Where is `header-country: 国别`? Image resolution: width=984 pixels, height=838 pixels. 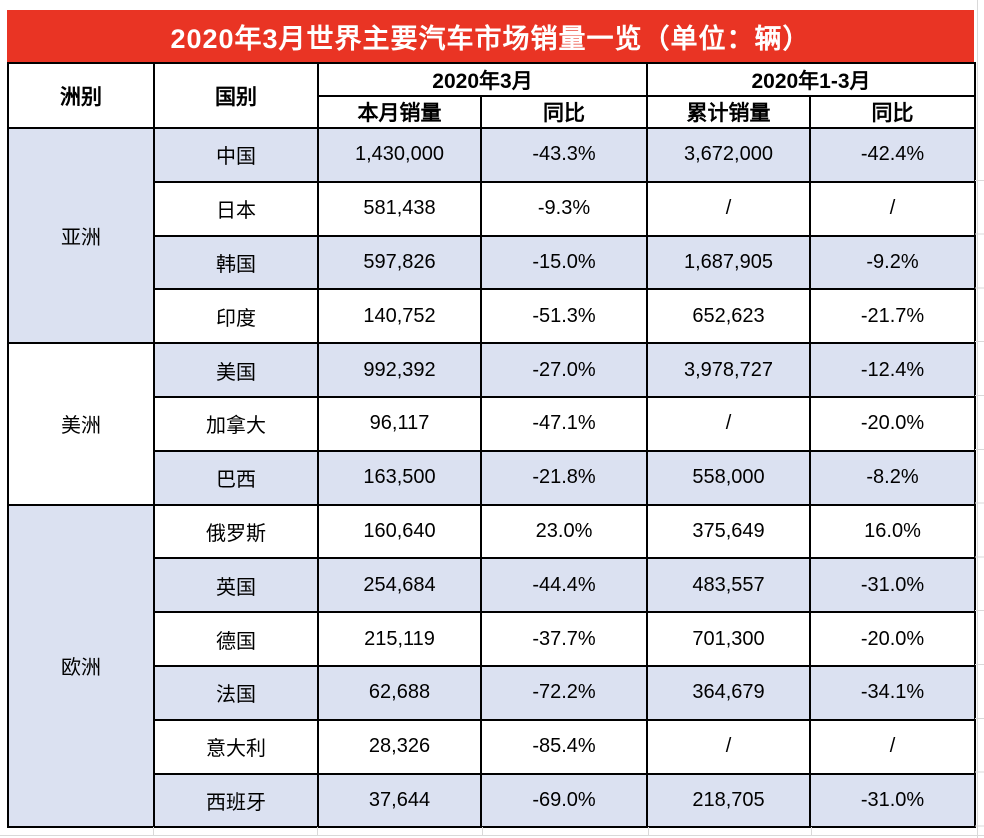
header-country: 国别 is located at coordinates (236, 95).